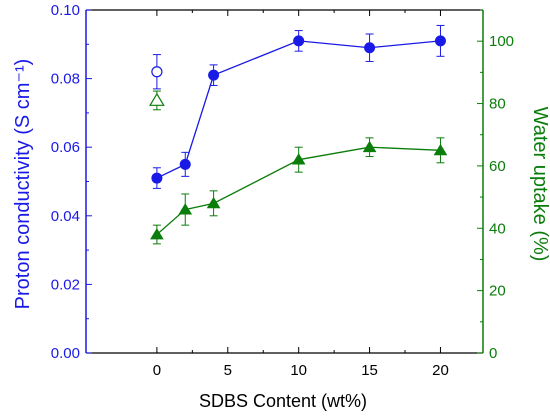 The image size is (550, 417). I want to click on y-axis-left-title: Proton conductivity (S cm⁻¹), so click(23, 184).